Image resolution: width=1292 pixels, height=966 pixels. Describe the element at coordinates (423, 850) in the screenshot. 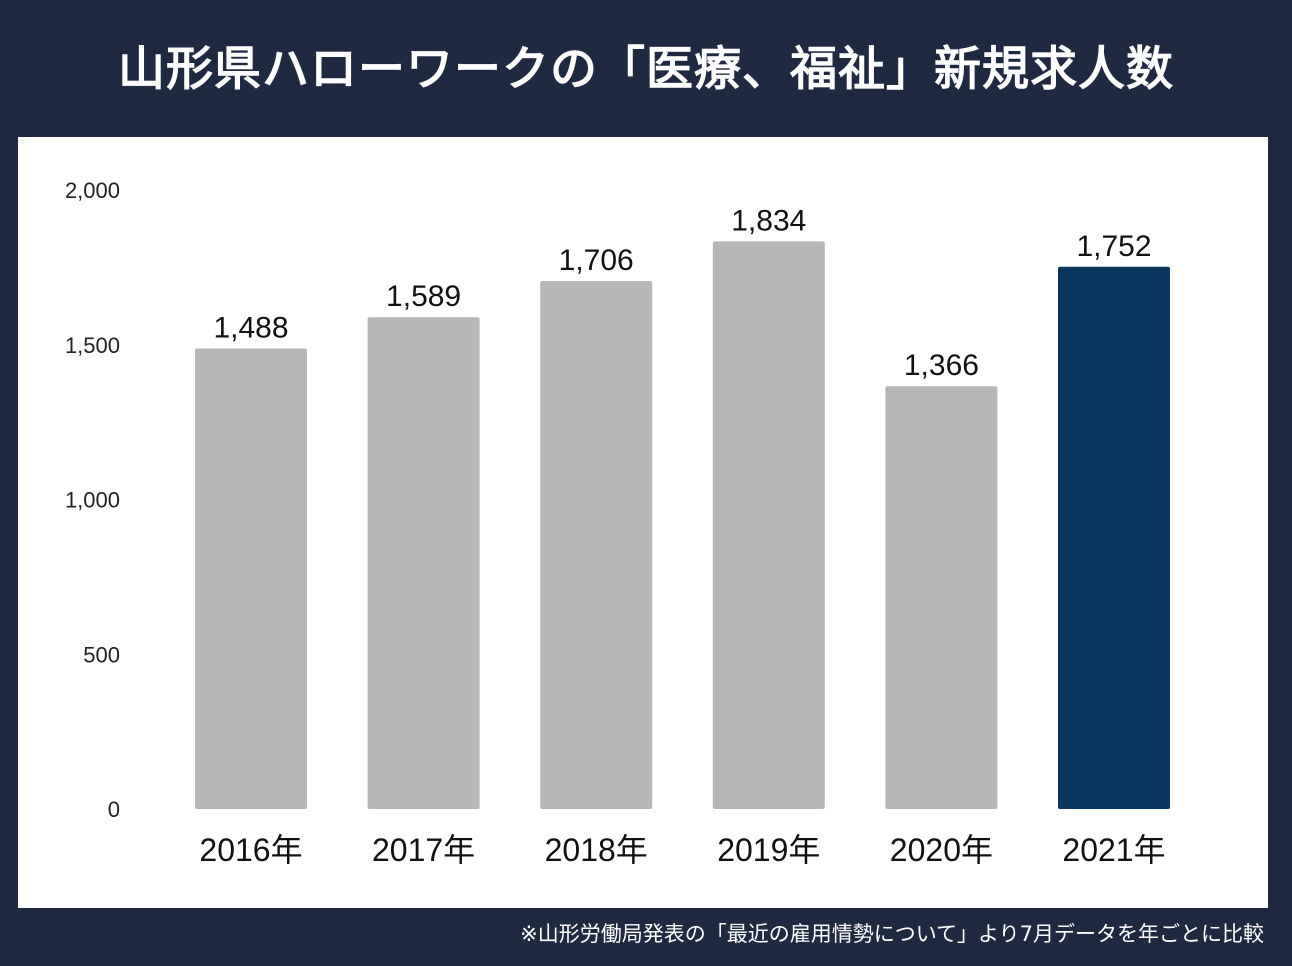

I see `x-tick-label: 2017年` at that location.